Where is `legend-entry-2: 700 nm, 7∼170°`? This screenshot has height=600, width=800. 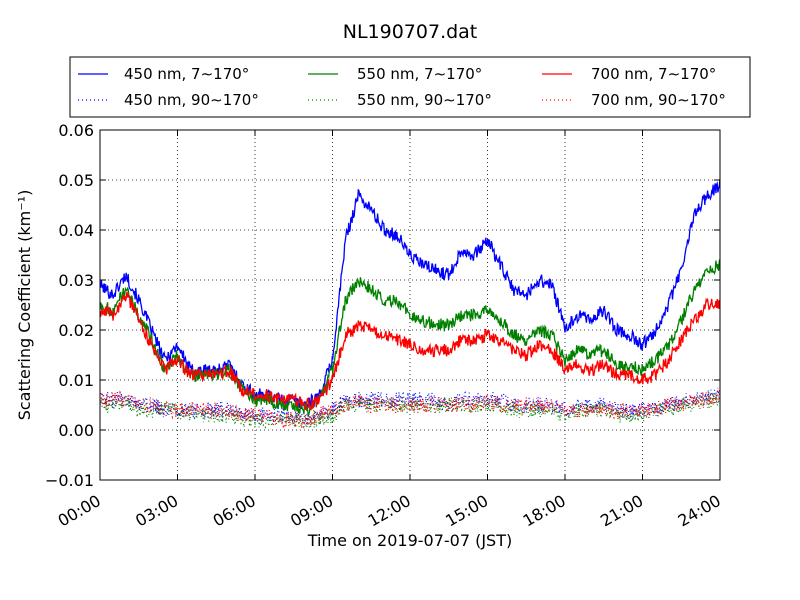
legend-entry-2: 700 nm, 7∼170° is located at coordinates (653, 74).